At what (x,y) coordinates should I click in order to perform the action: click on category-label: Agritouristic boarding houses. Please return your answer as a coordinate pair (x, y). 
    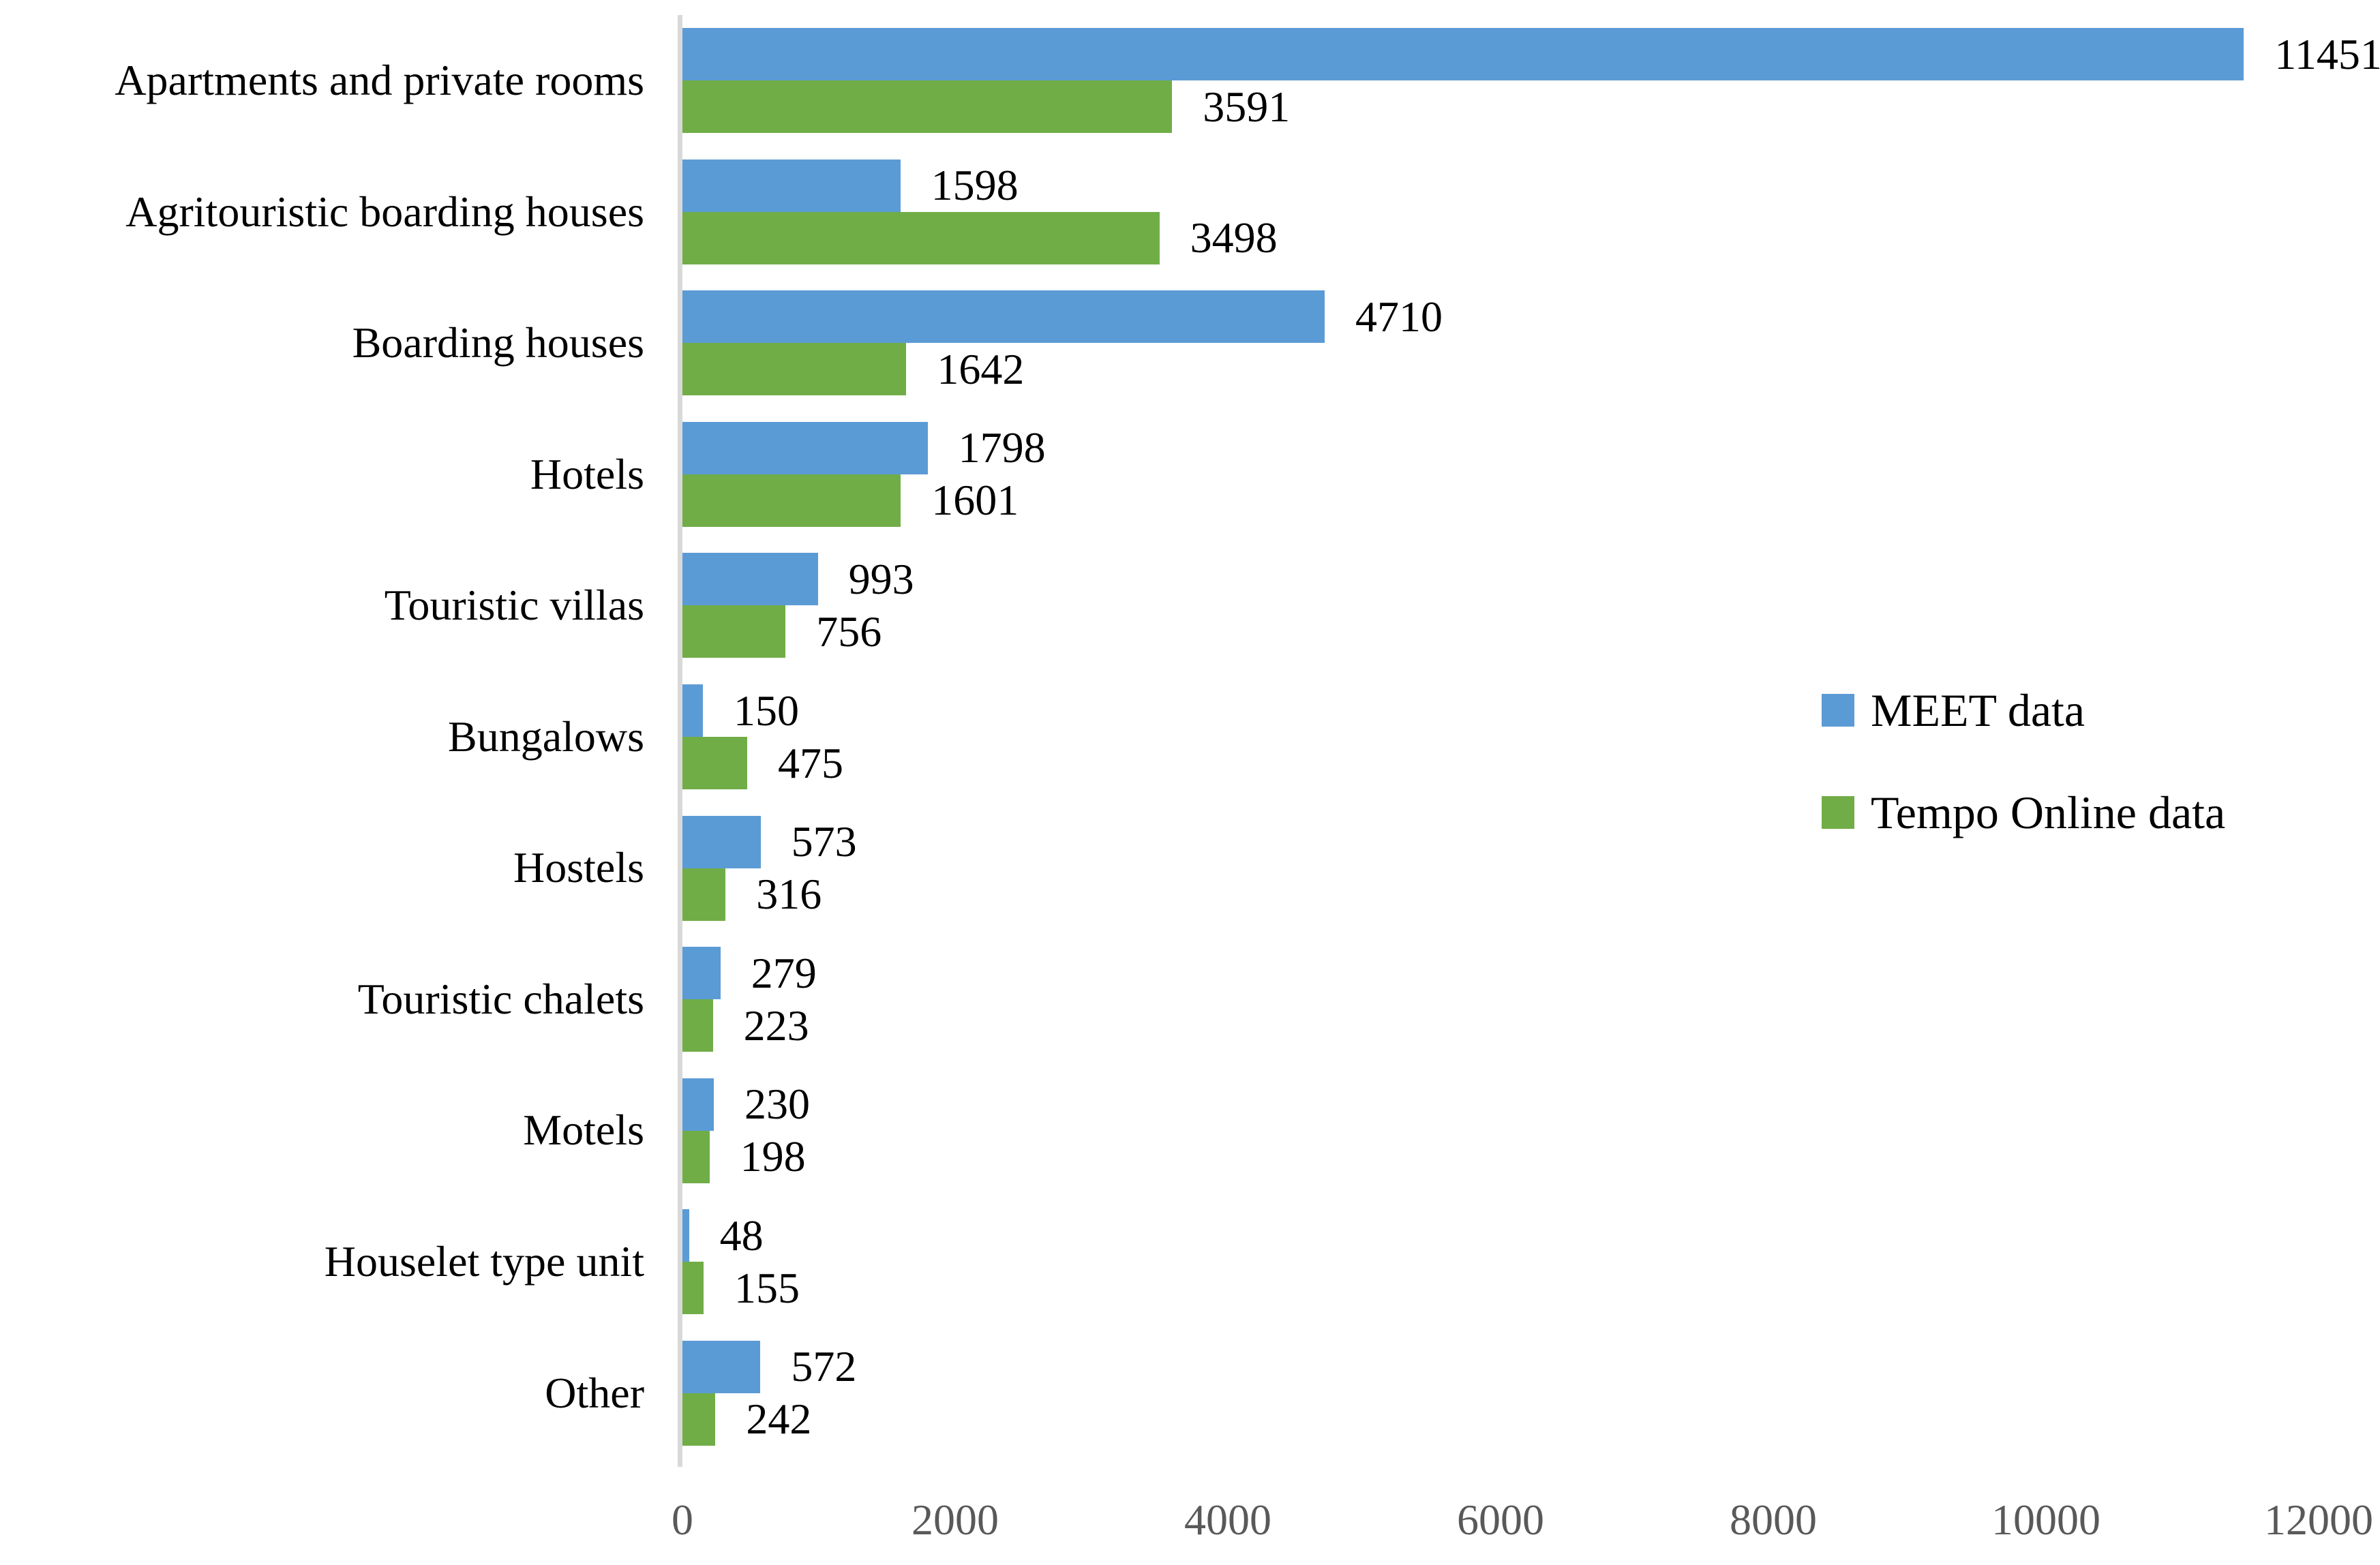
    Looking at the image, I should click on (384, 212).